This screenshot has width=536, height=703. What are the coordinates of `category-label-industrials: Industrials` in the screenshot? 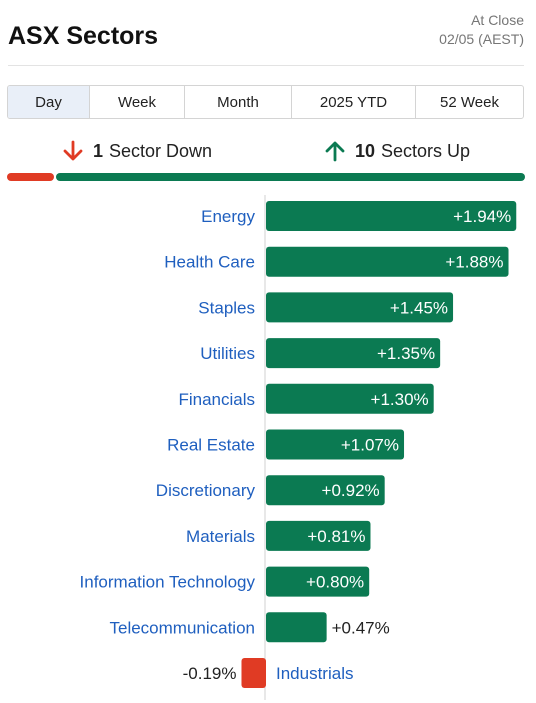 It's located at (314, 673).